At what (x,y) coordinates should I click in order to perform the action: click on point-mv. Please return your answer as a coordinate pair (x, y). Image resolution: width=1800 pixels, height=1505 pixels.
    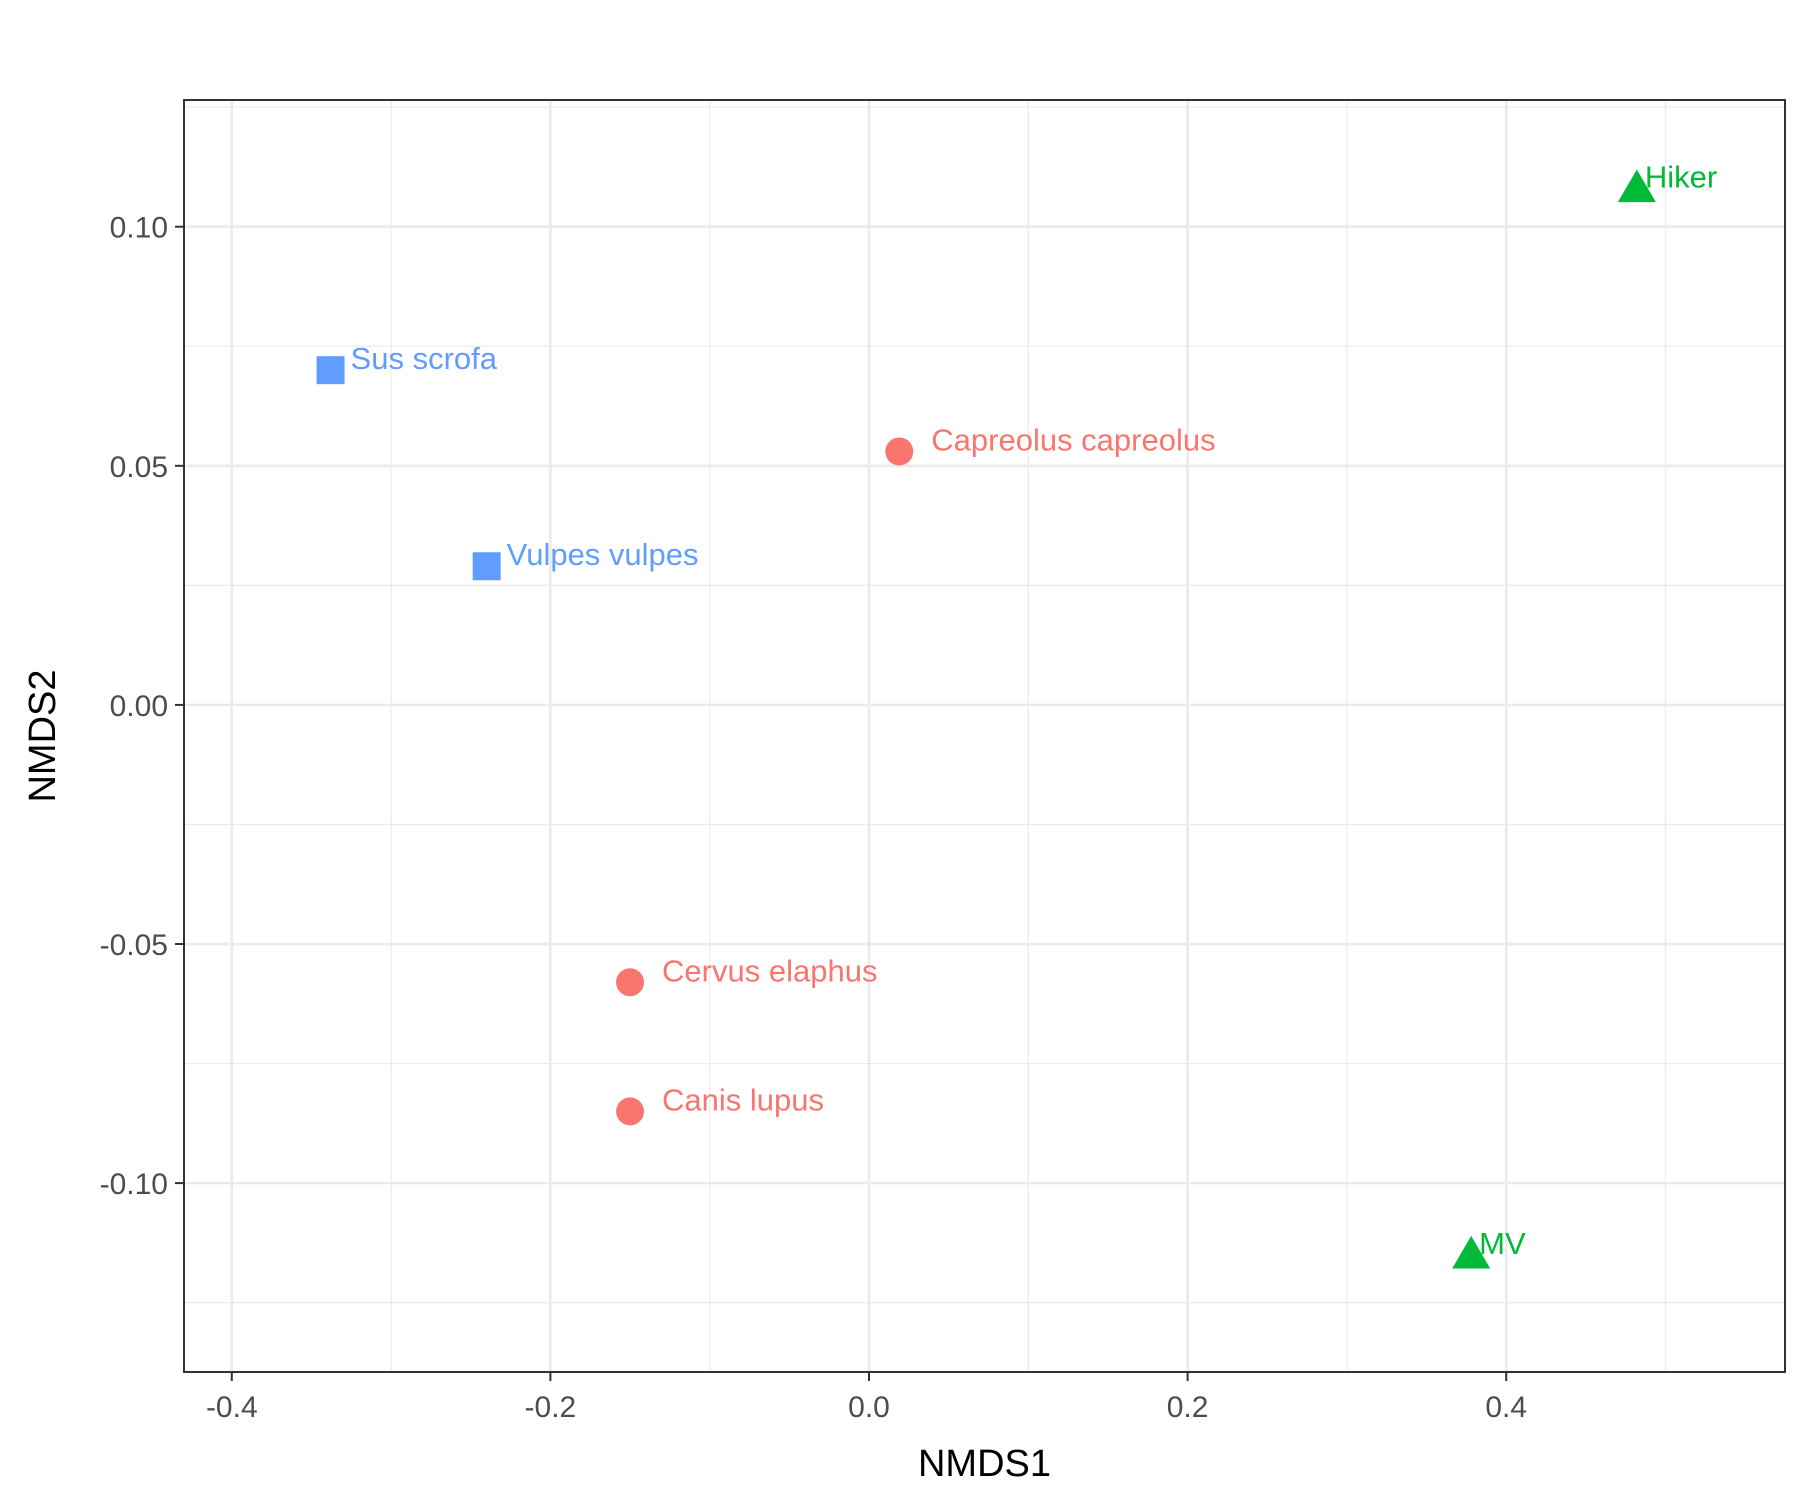
    Looking at the image, I should click on (1471, 1252).